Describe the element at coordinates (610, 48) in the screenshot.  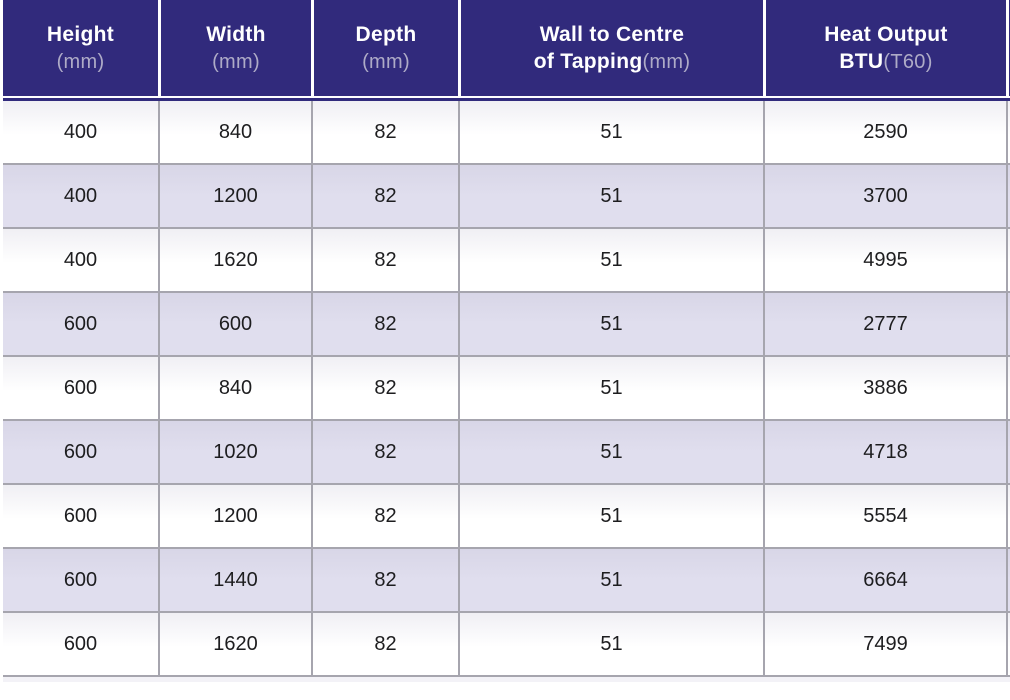
I see `header-cell-wall-to-centre-of-tapping: Wall to Centre of Tapping(mm)` at that location.